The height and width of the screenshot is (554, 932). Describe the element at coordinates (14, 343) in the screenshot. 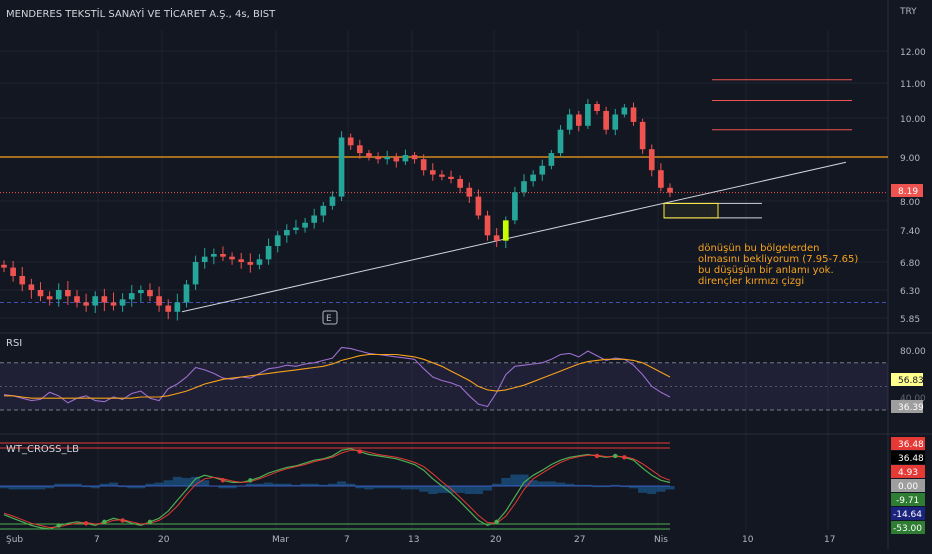

I see `rsi-title: RSI` at that location.